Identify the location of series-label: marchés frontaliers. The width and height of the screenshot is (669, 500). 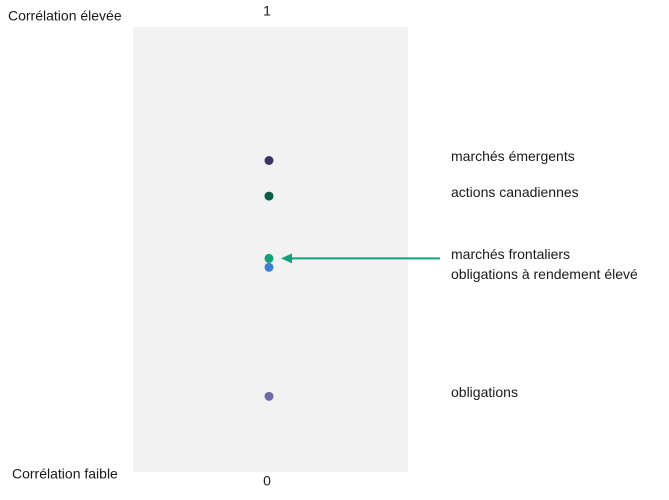
(510, 254).